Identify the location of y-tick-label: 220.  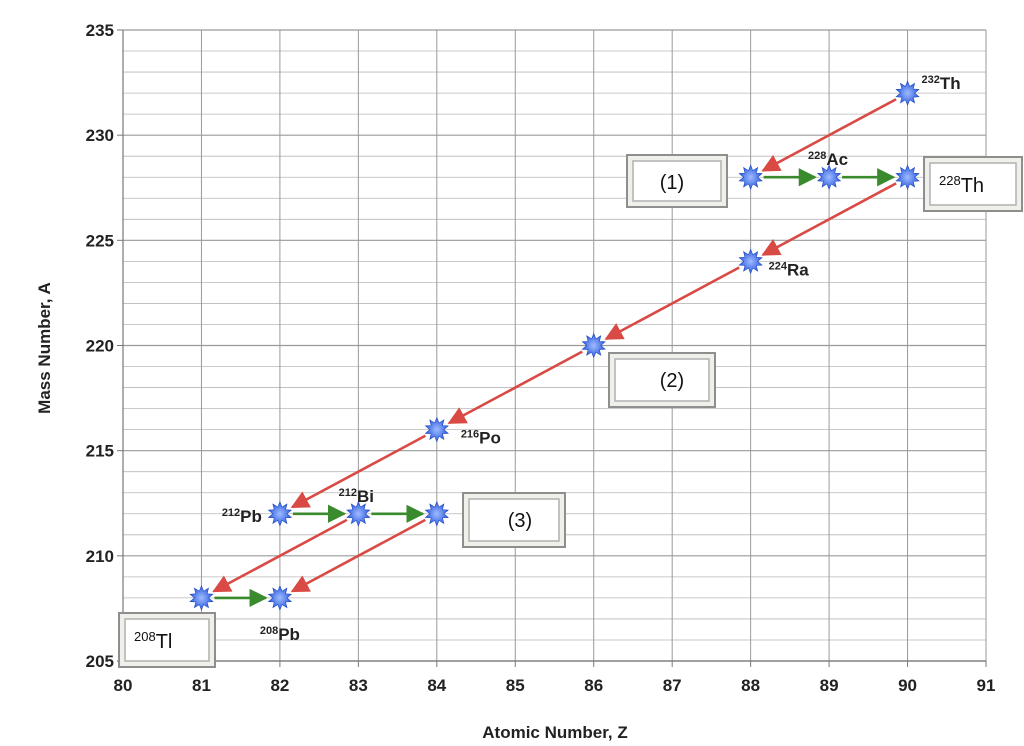
(100, 346).